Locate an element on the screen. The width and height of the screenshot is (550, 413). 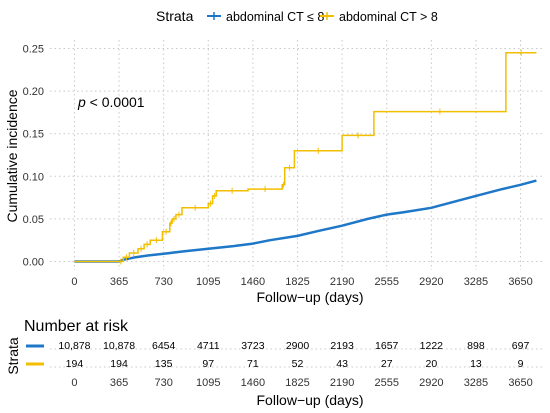
risk-value: 135 is located at coordinates (164, 364).